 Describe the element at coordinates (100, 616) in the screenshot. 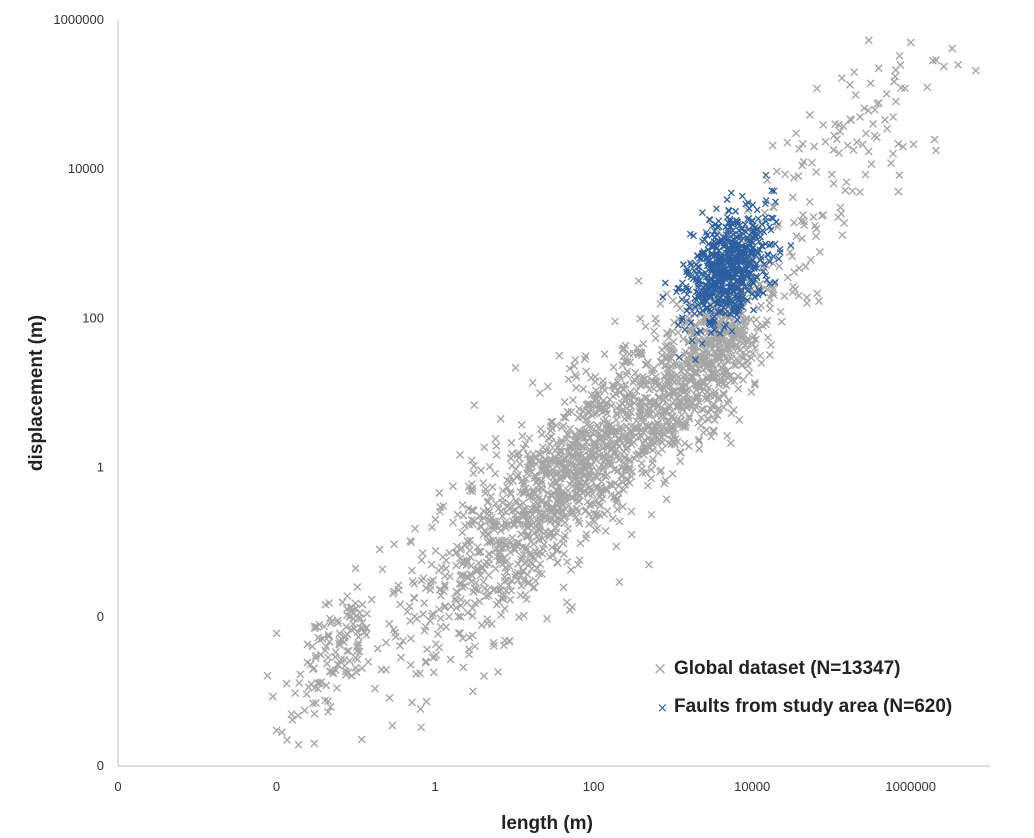

I see `y-tick-label: 0` at that location.